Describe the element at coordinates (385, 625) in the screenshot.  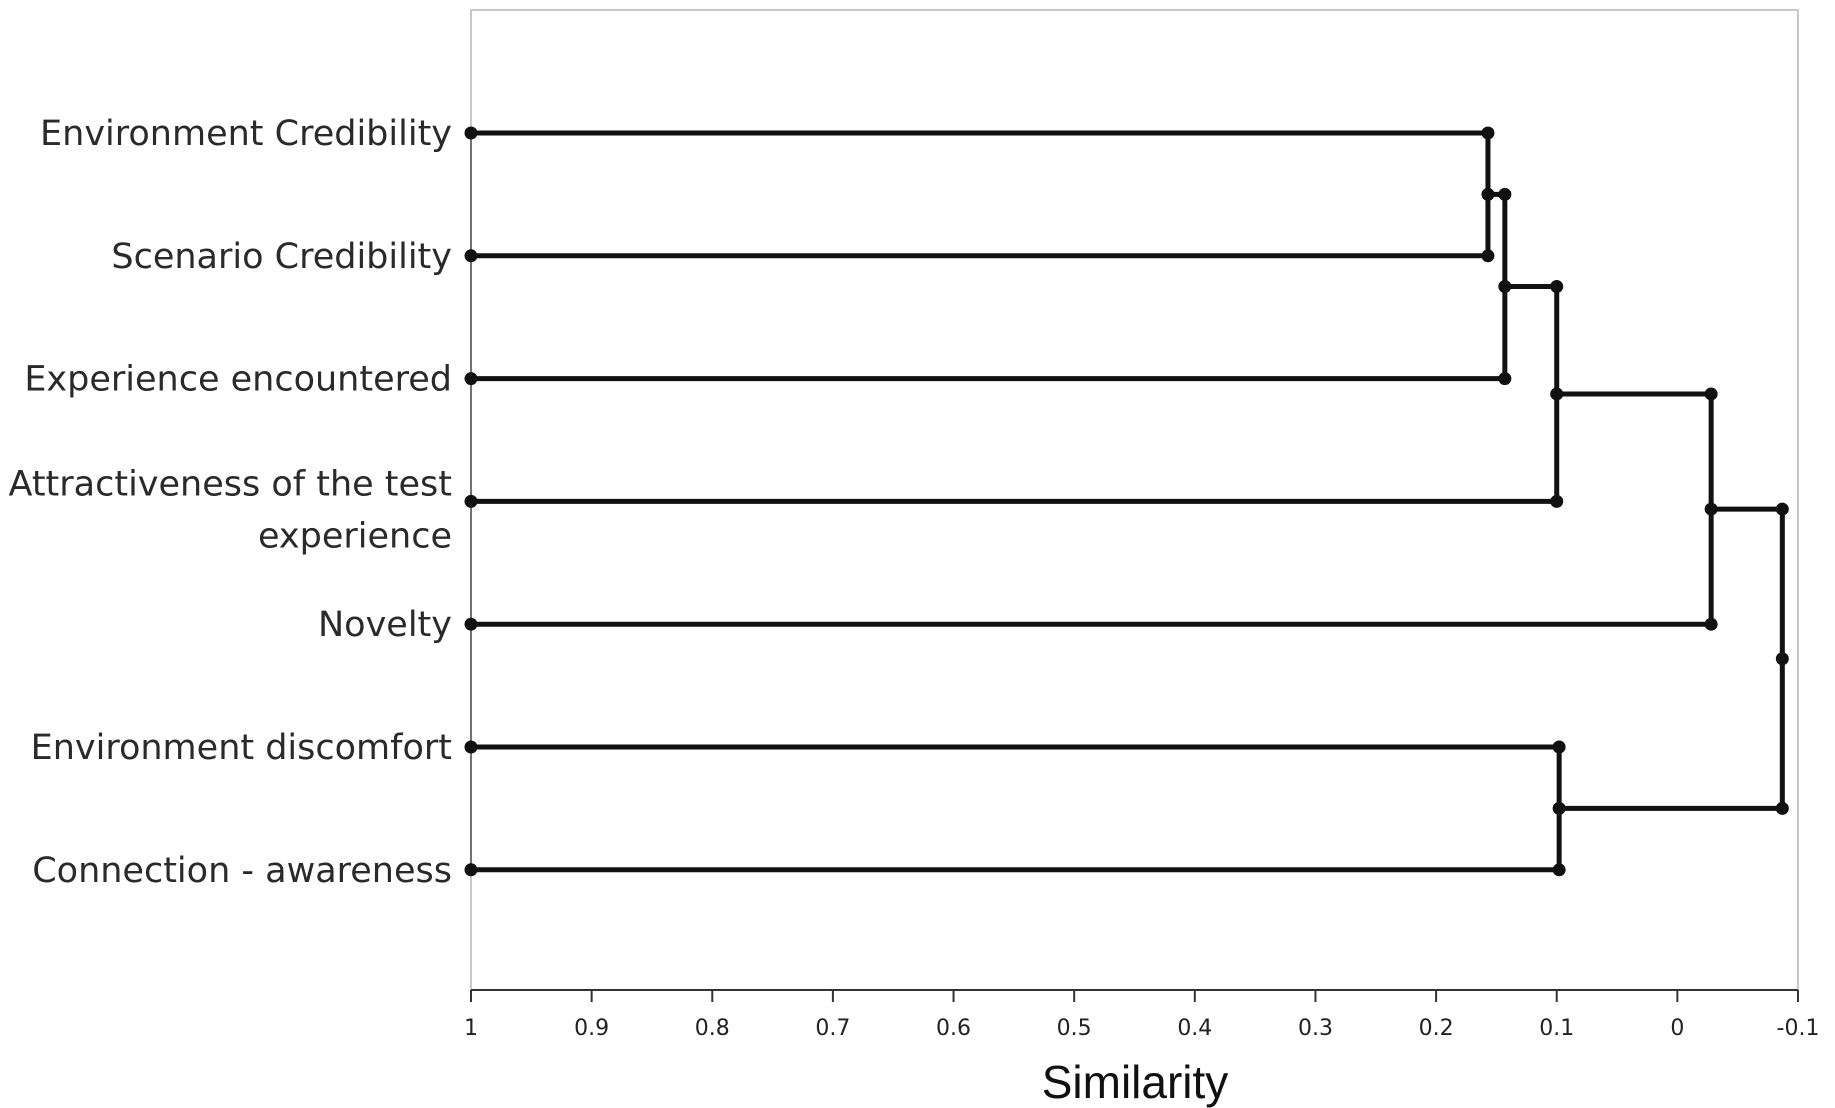
I see `leaf-label: Novelty` at that location.